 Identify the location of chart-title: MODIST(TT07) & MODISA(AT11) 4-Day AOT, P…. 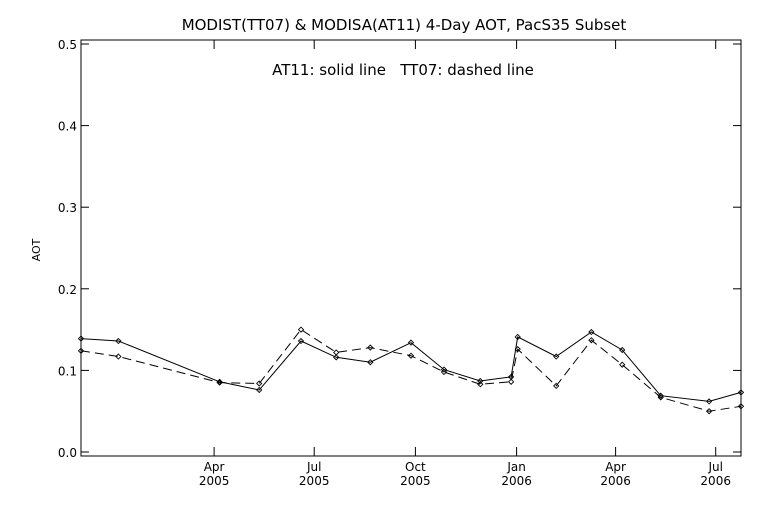
(404, 25).